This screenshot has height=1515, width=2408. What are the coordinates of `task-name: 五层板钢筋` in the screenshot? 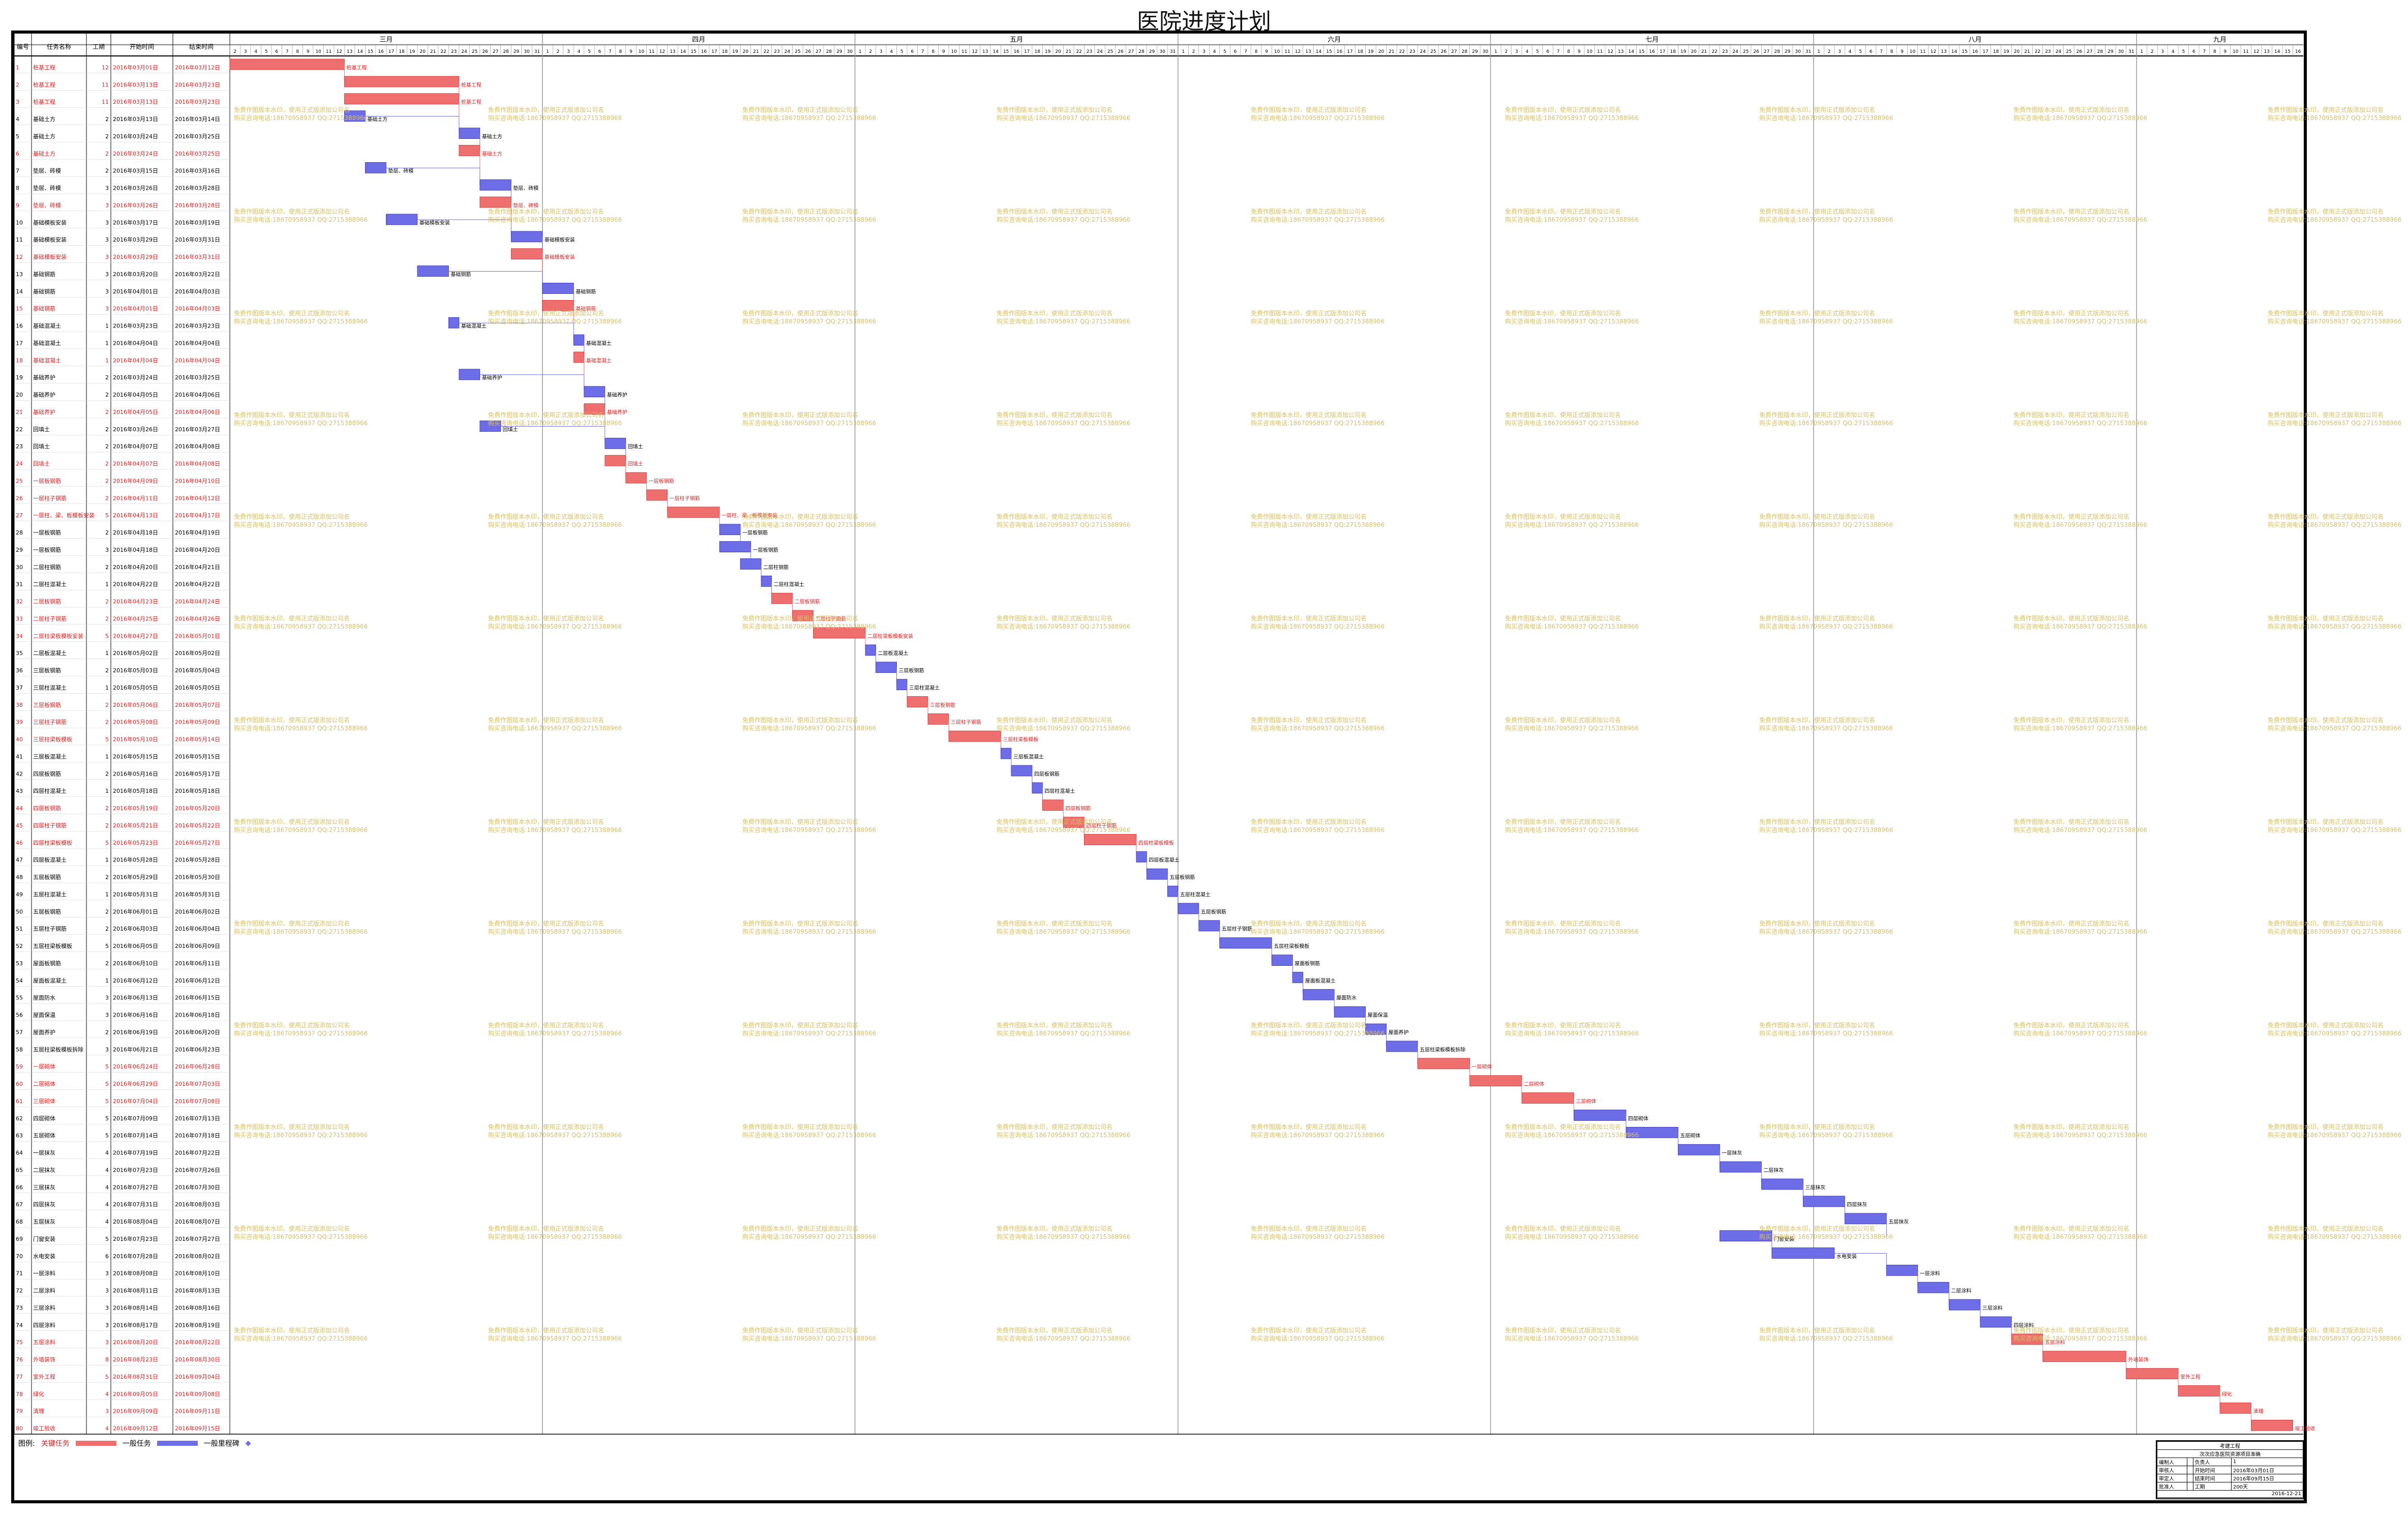 It's located at (47, 911).